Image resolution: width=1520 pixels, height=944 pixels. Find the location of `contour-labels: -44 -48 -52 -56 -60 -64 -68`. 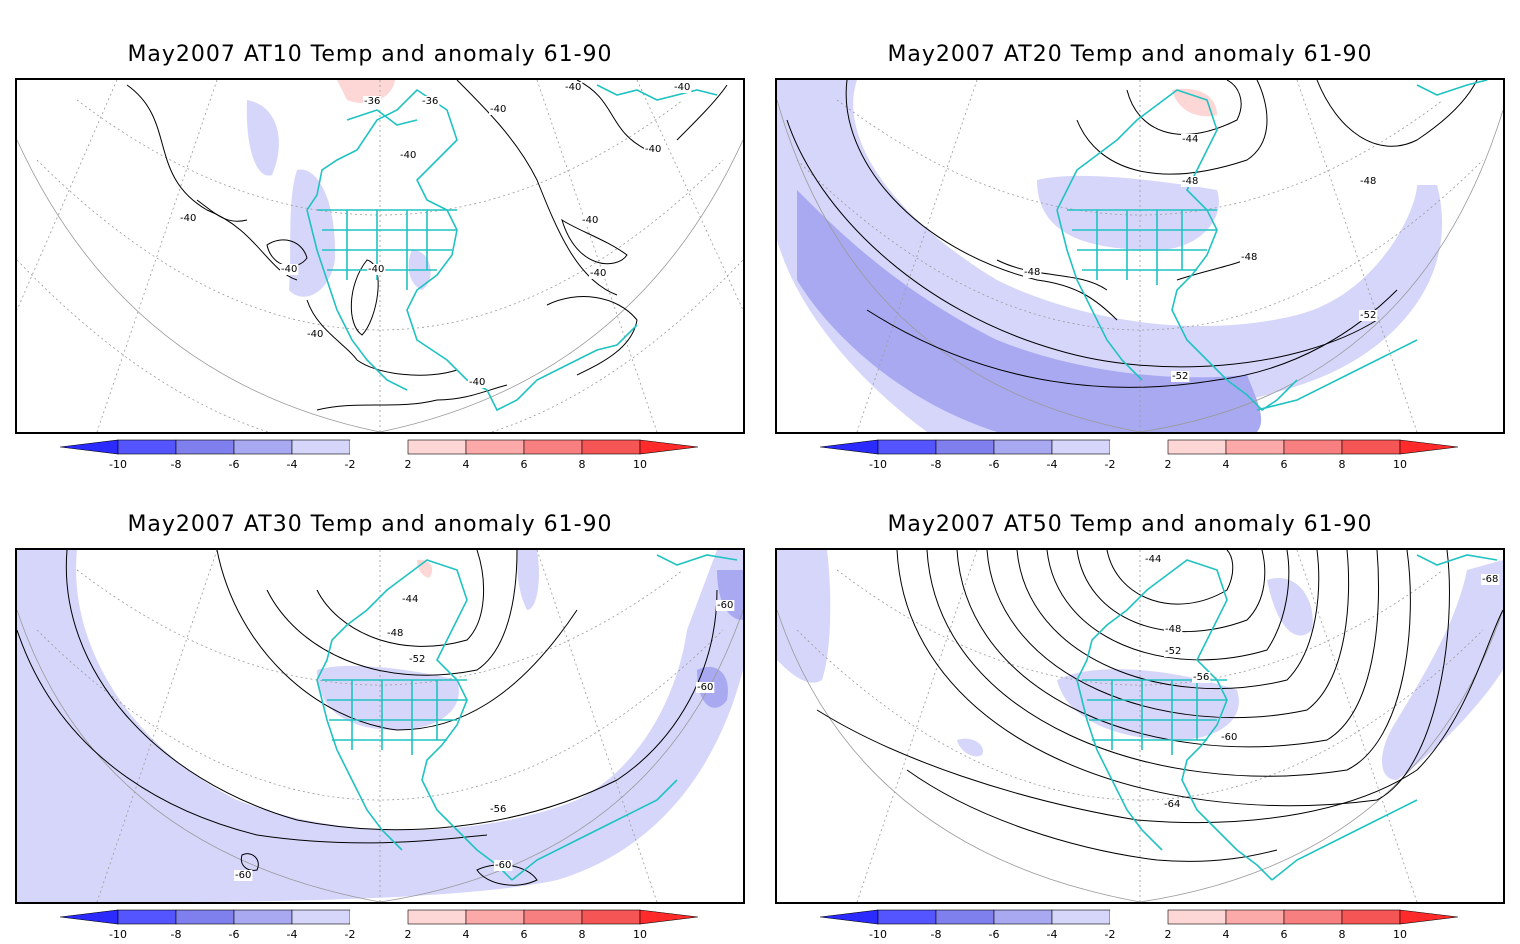

contour-labels: -44 -48 -52 -56 -60 -64 -68 is located at coordinates (1322, 682).